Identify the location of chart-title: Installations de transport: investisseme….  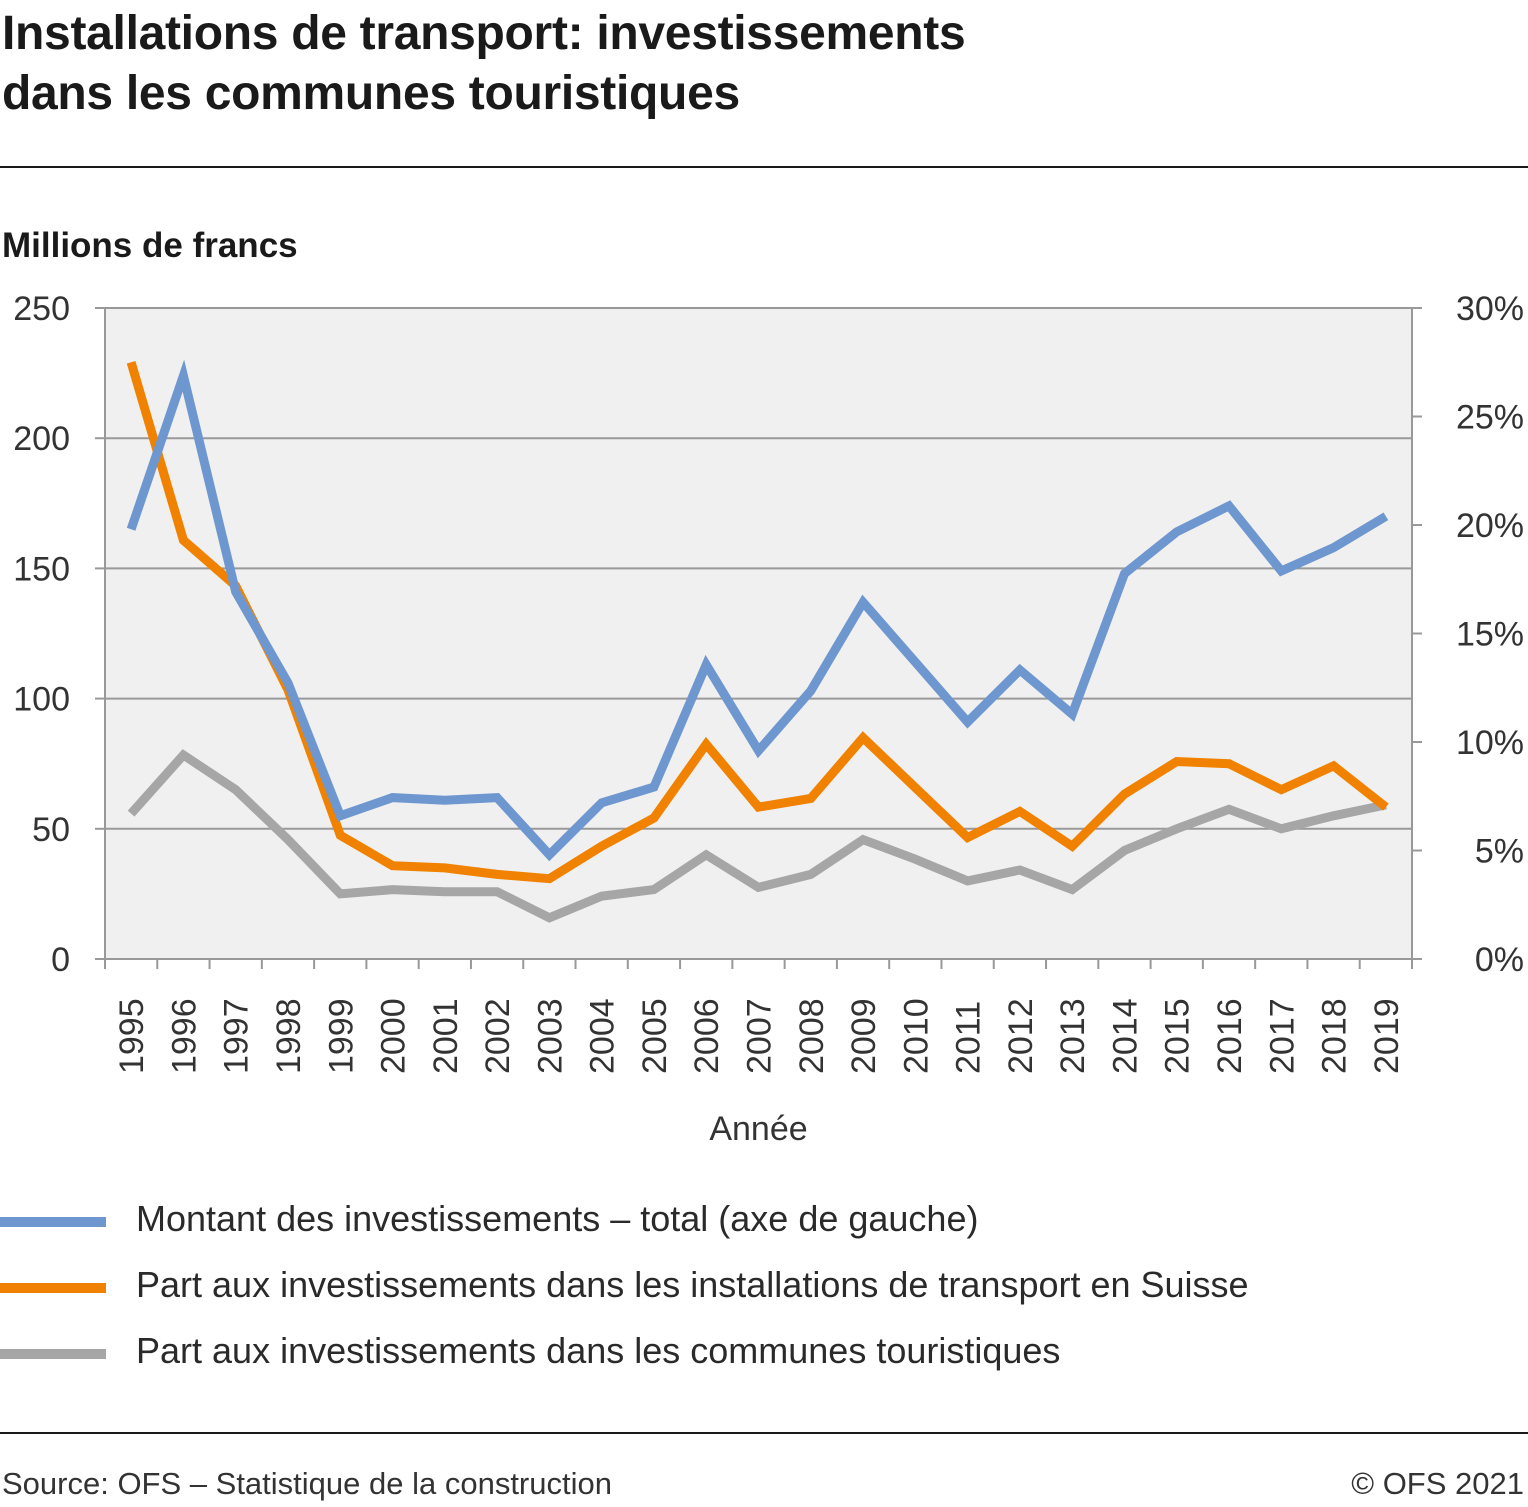
(752, 64).